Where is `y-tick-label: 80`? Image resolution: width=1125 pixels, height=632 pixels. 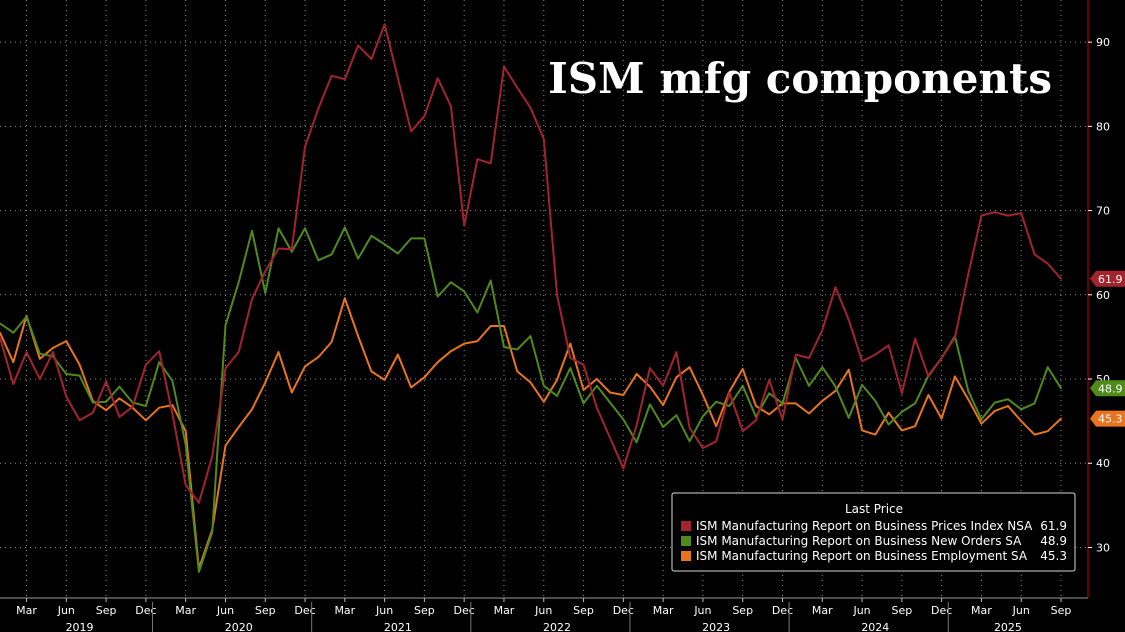 y-tick-label: 80 is located at coordinates (1103, 126).